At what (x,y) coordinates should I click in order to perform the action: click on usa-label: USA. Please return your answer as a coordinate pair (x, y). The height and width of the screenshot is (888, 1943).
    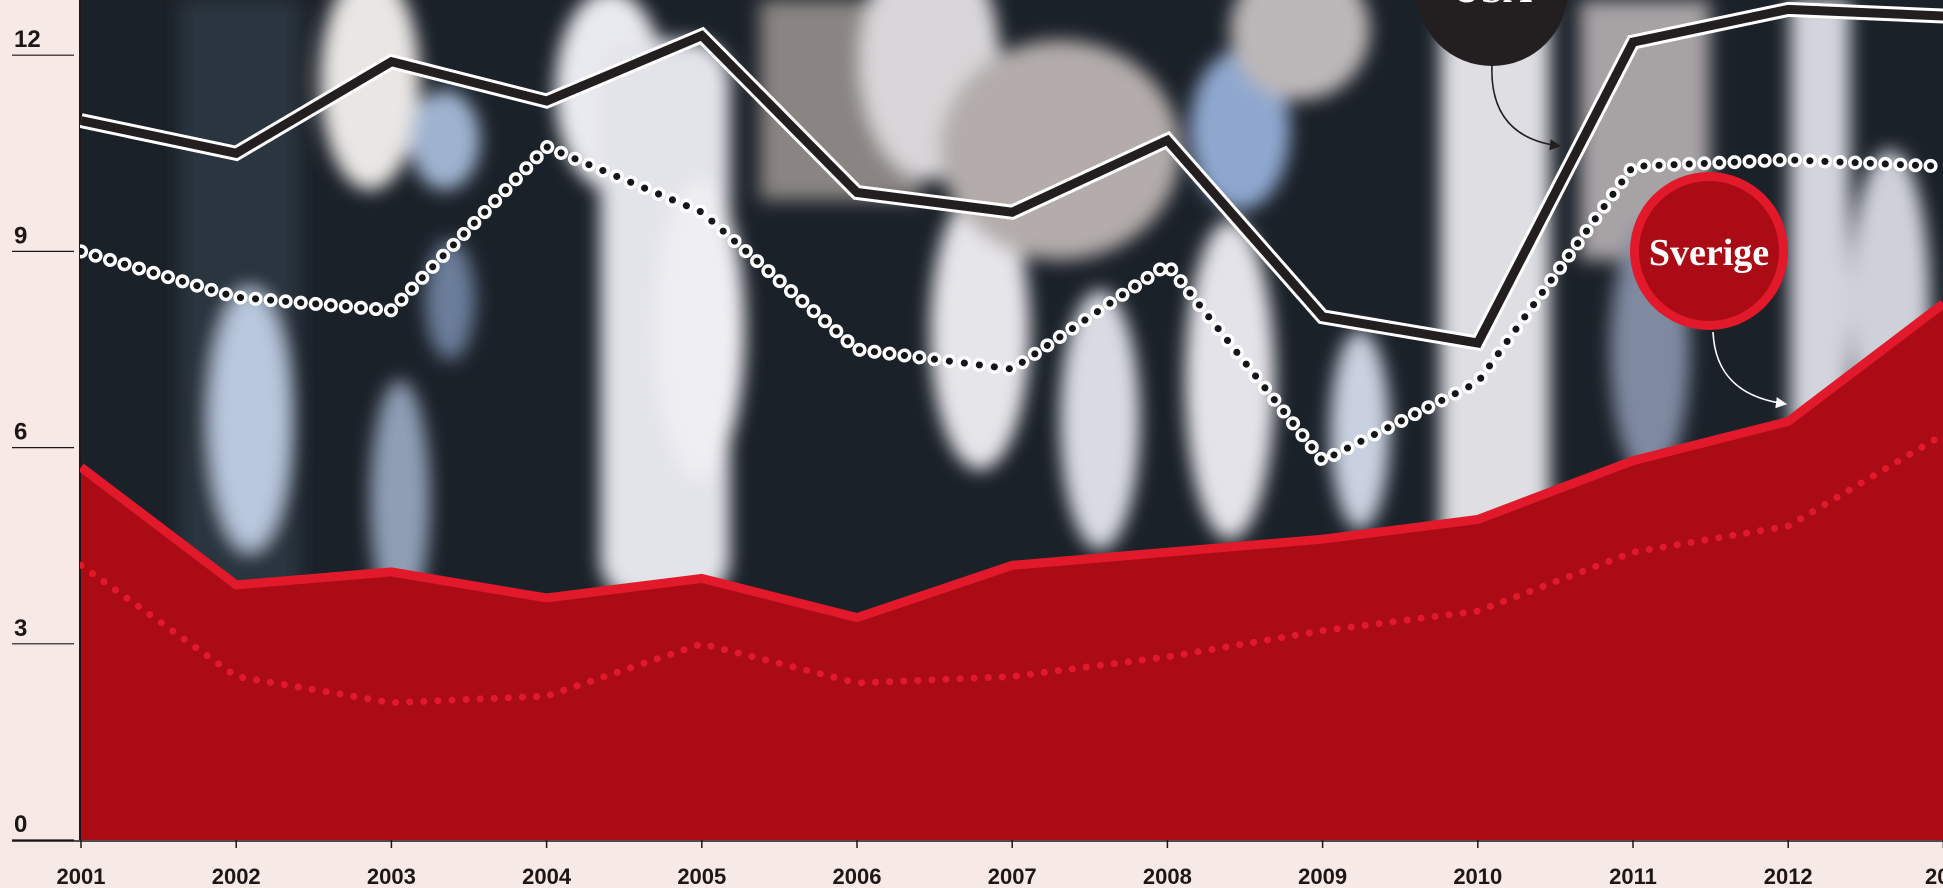
    Looking at the image, I should click on (1492, 5).